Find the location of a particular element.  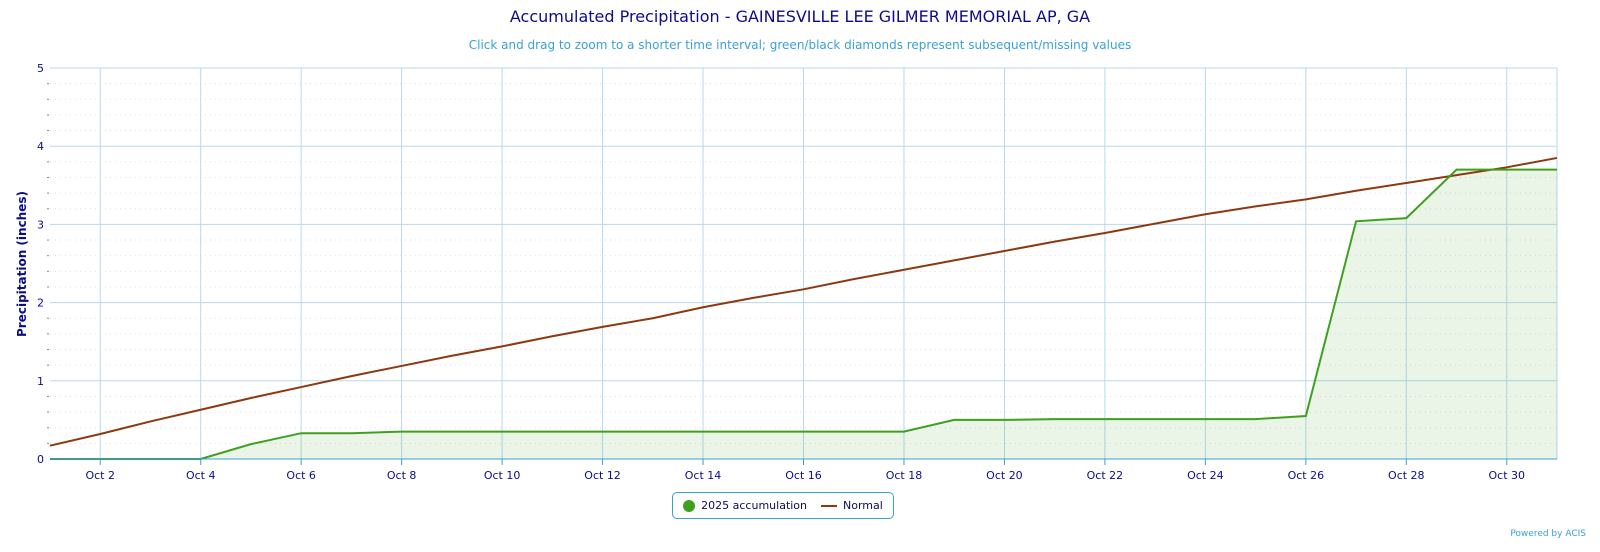

legend: 2025 accumulation Normal is located at coordinates (783, 505).